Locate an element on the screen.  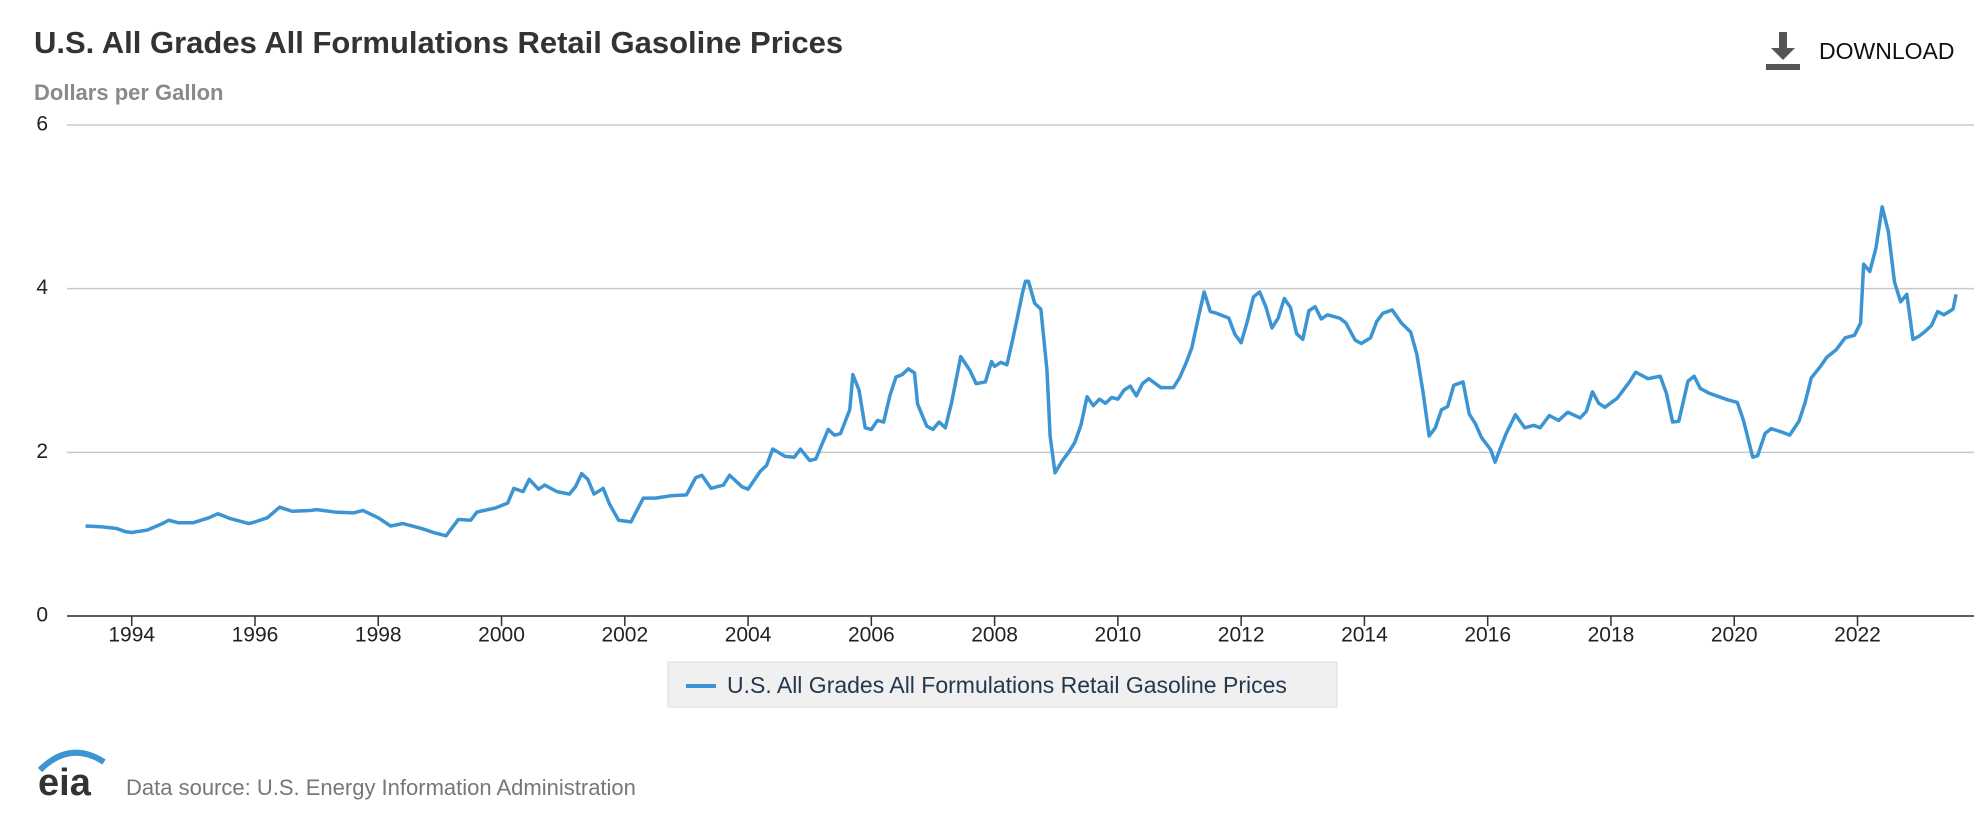
download-icon-stem is located at coordinates (1783, 41).